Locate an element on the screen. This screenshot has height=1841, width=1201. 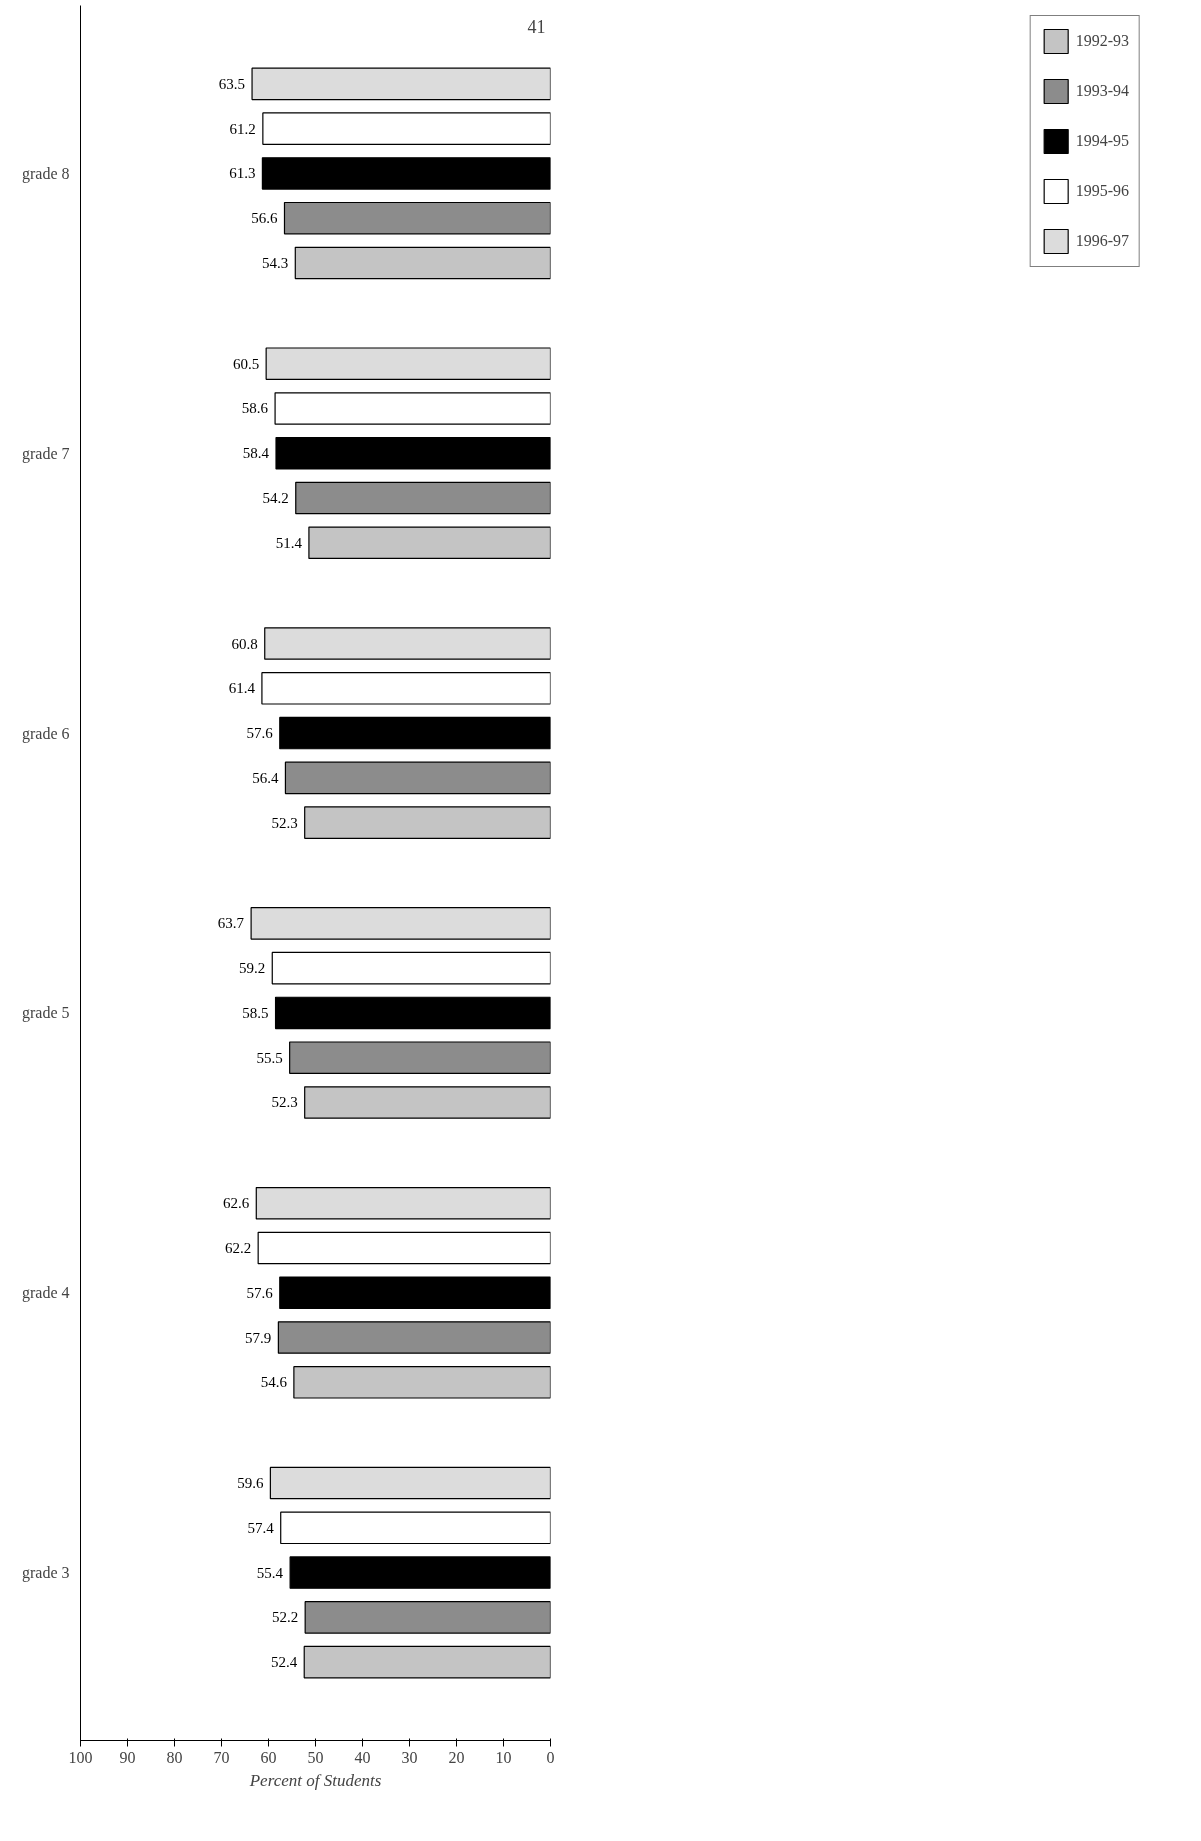
data-label: 60.5 is located at coordinates (246, 363).